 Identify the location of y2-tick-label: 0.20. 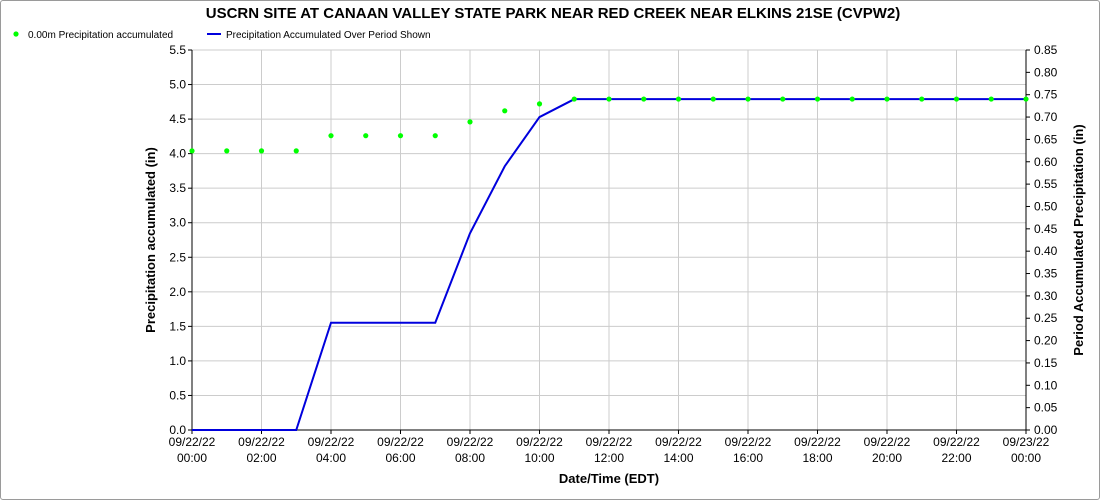
(1046, 341).